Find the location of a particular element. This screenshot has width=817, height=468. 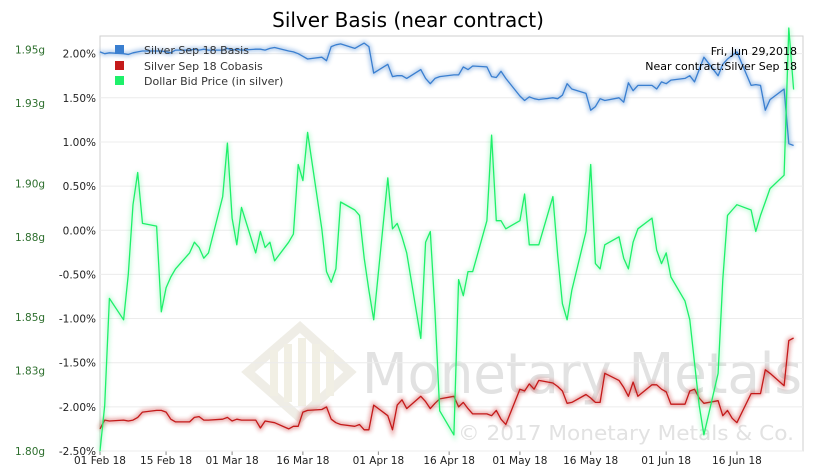

right-tick-label: -1.50% is located at coordinates (77, 364).